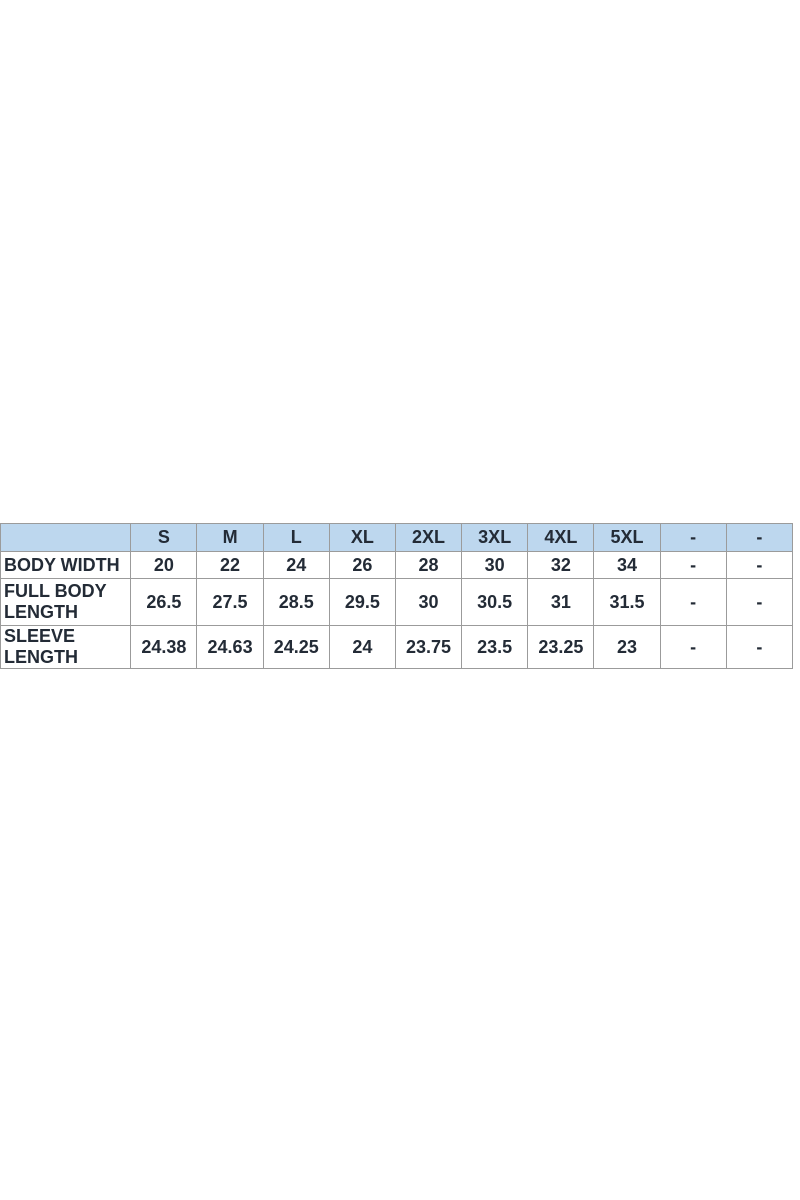 Image resolution: width=800 pixels, height=1200 pixels. What do you see at coordinates (495, 537) in the screenshot?
I see `header-cell: 3XL` at bounding box center [495, 537].